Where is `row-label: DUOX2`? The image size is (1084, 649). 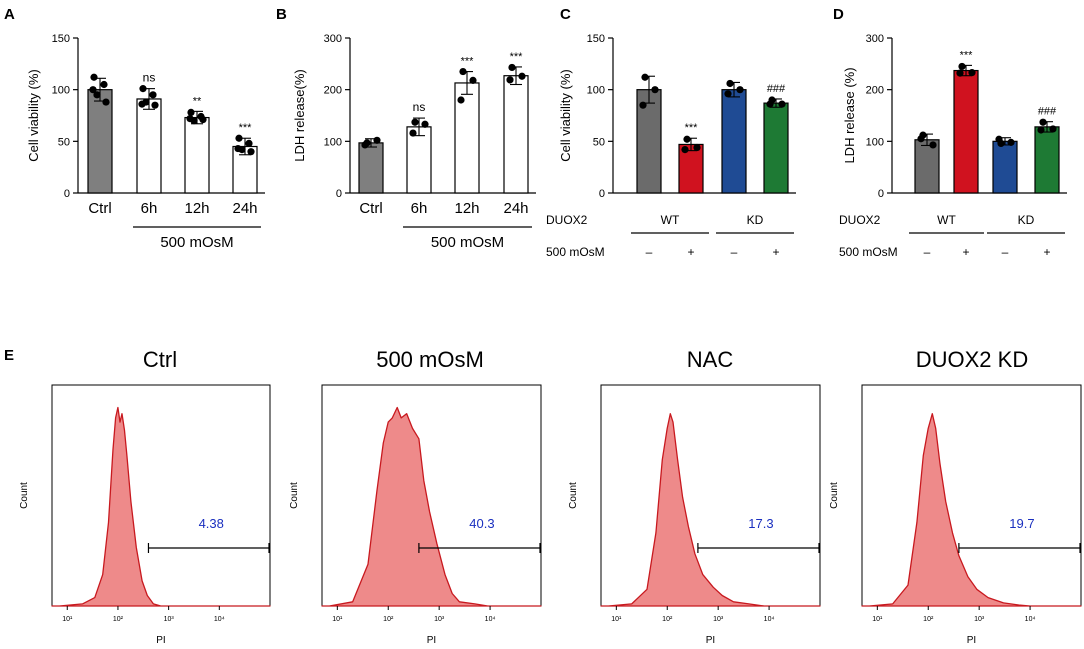 row-label: DUOX2 is located at coordinates (567, 220).